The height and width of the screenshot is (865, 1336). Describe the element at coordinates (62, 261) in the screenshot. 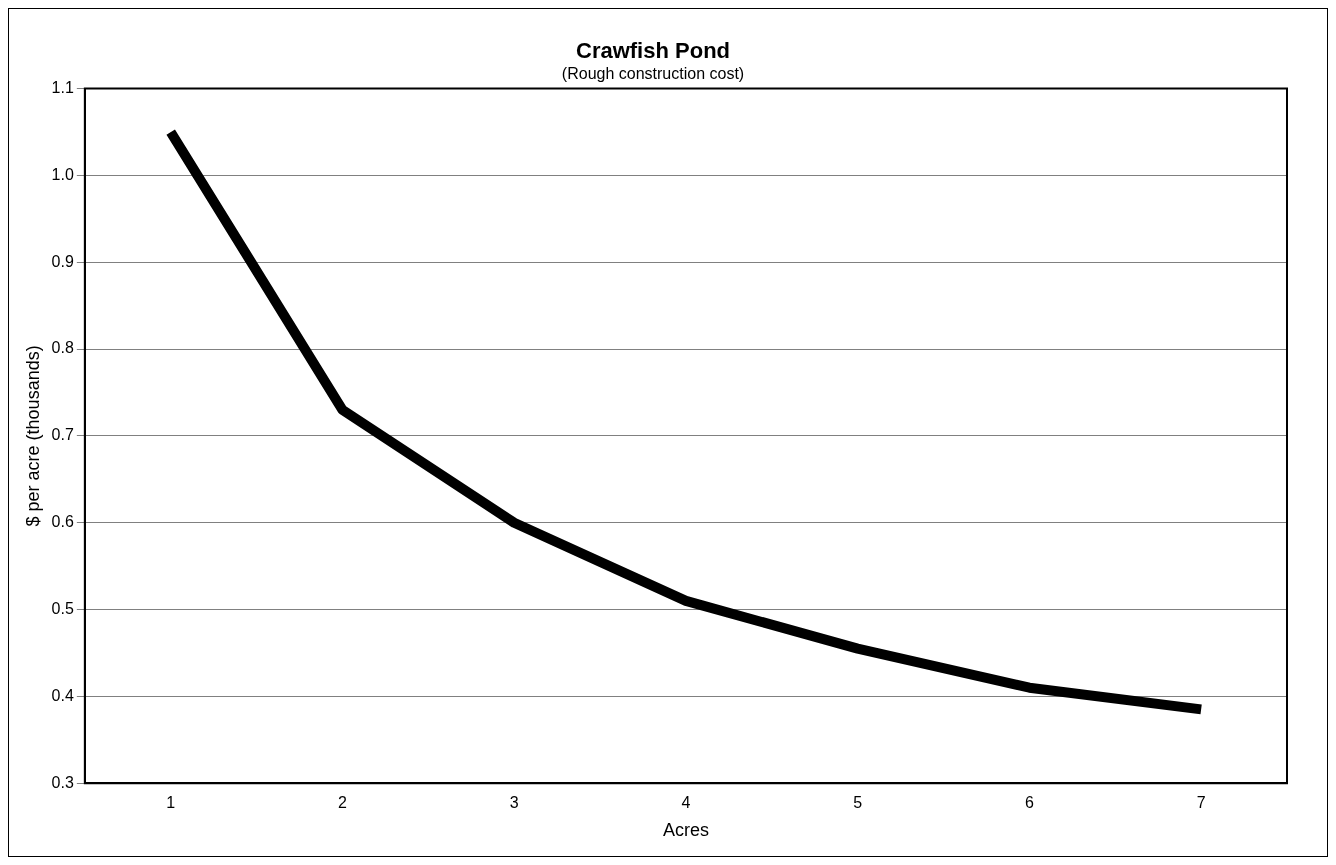

I see `y-tick-label: 0.9` at that location.